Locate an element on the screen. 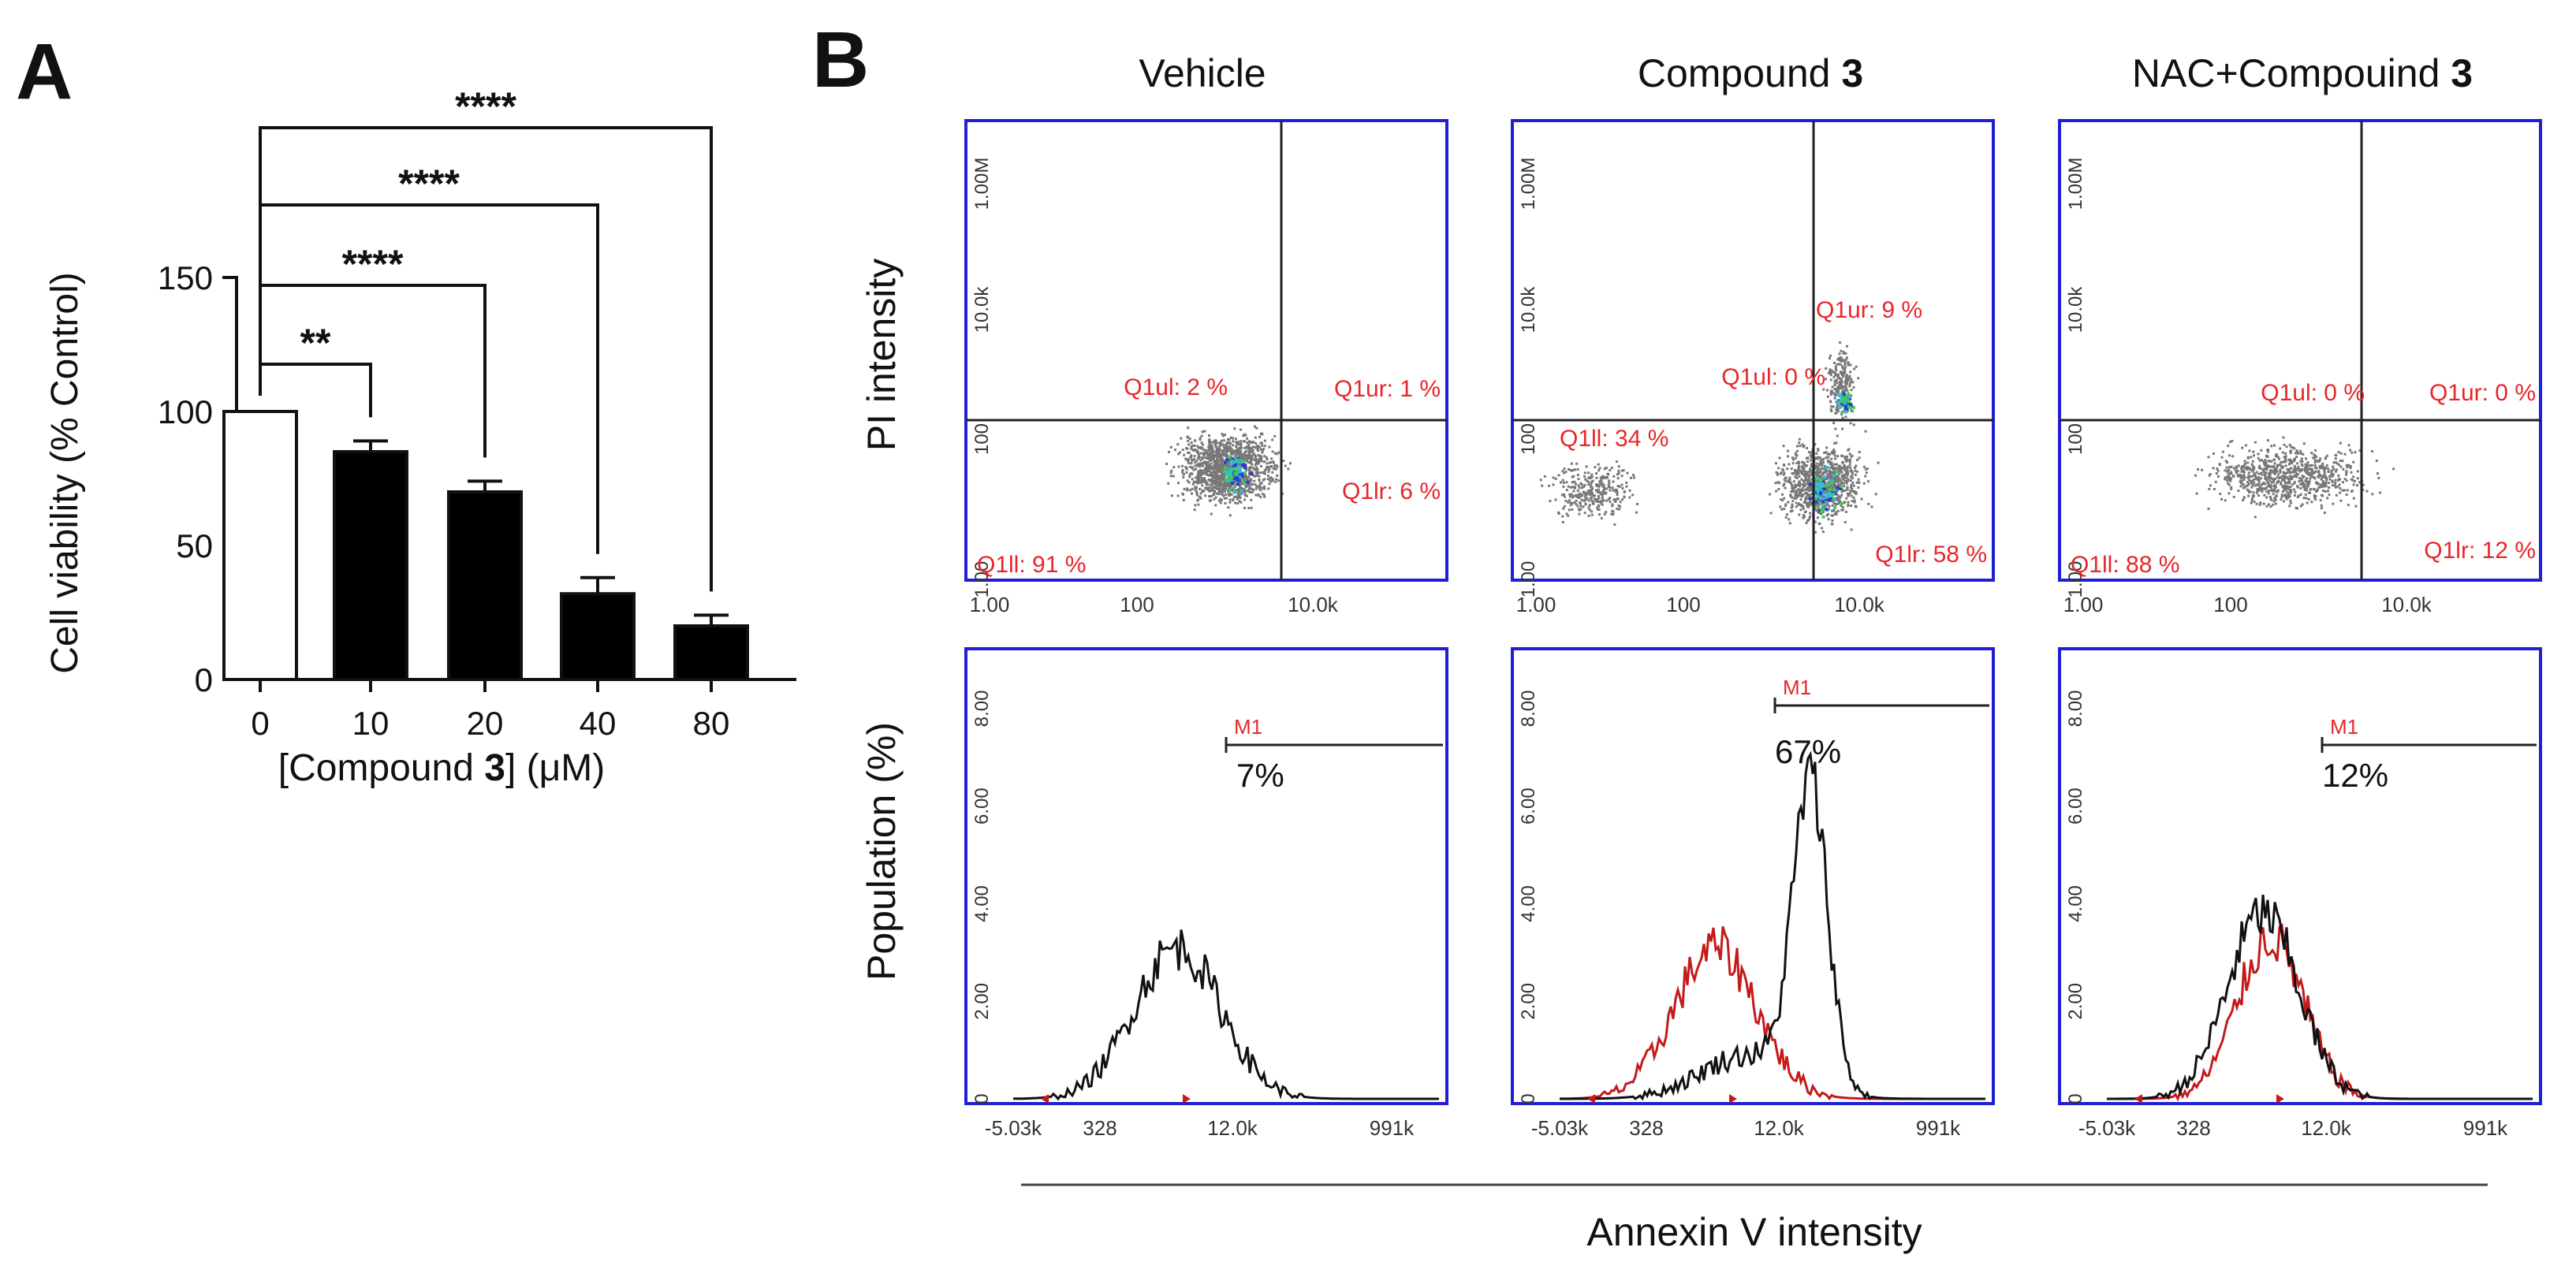  bar-chart-ylabel: Cell viability (% Control) is located at coordinates (65, 473).